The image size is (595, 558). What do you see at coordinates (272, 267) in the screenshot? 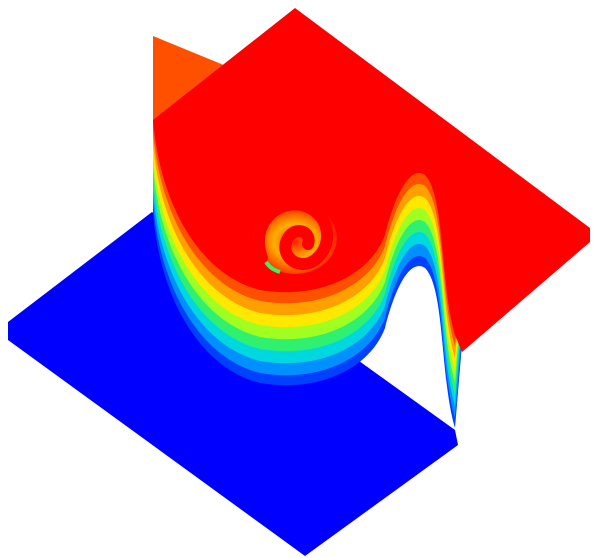
I see `swirl-edge` at bounding box center [272, 267].